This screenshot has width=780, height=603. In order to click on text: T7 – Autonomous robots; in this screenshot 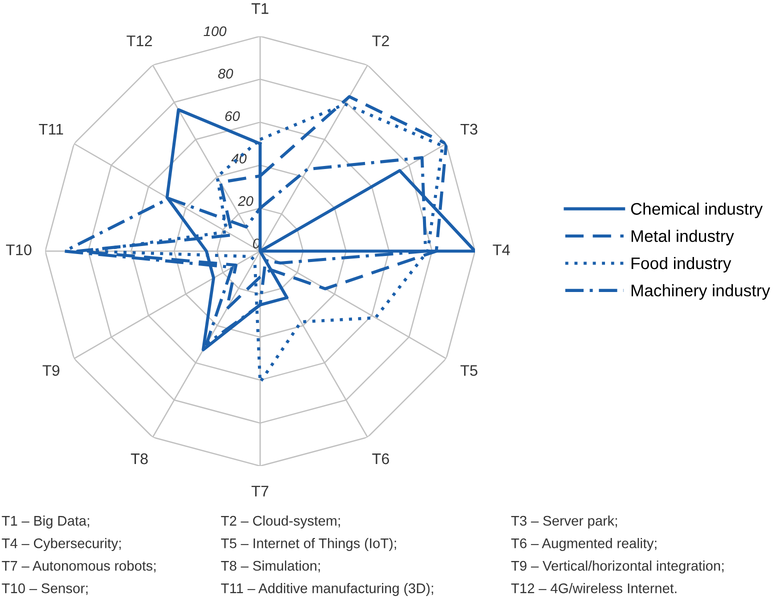, I will do `click(79, 566)`.